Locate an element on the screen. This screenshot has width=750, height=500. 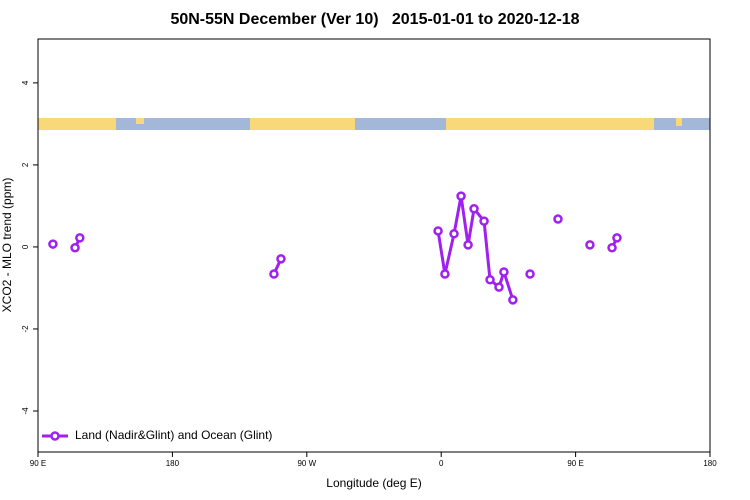
x-tick-label: 0 is located at coordinates (441, 463).